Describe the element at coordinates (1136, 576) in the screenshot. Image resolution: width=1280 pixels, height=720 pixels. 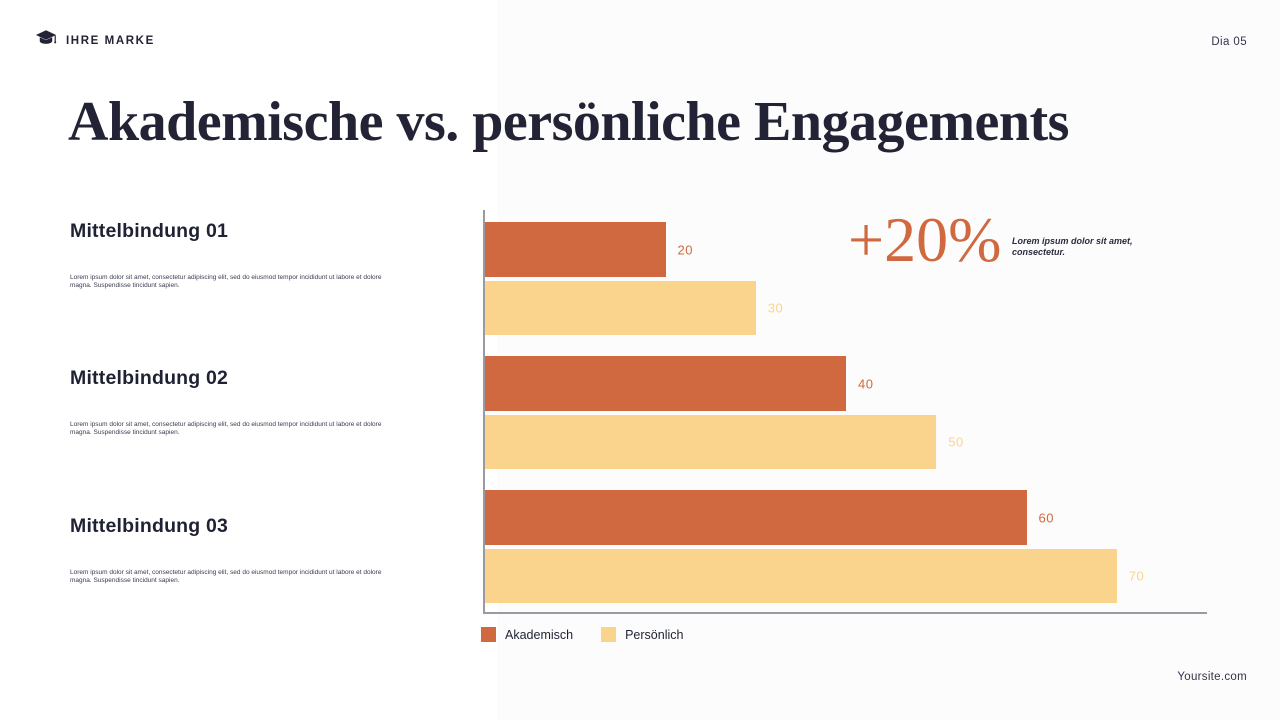
I see `bar-value-label: 70` at that location.